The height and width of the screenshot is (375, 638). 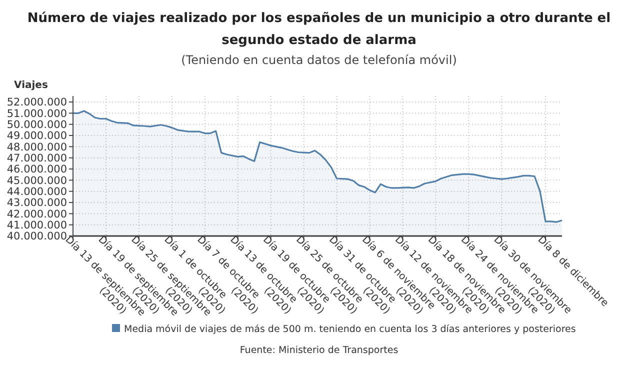 I want to click on y-tick-label: 47.000.000, so click(x=36, y=158).